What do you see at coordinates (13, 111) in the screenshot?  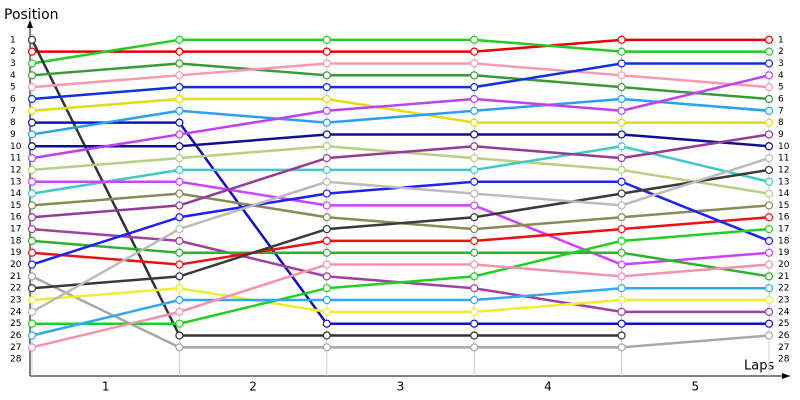 I see `y-tick-label: 7` at bounding box center [13, 111].